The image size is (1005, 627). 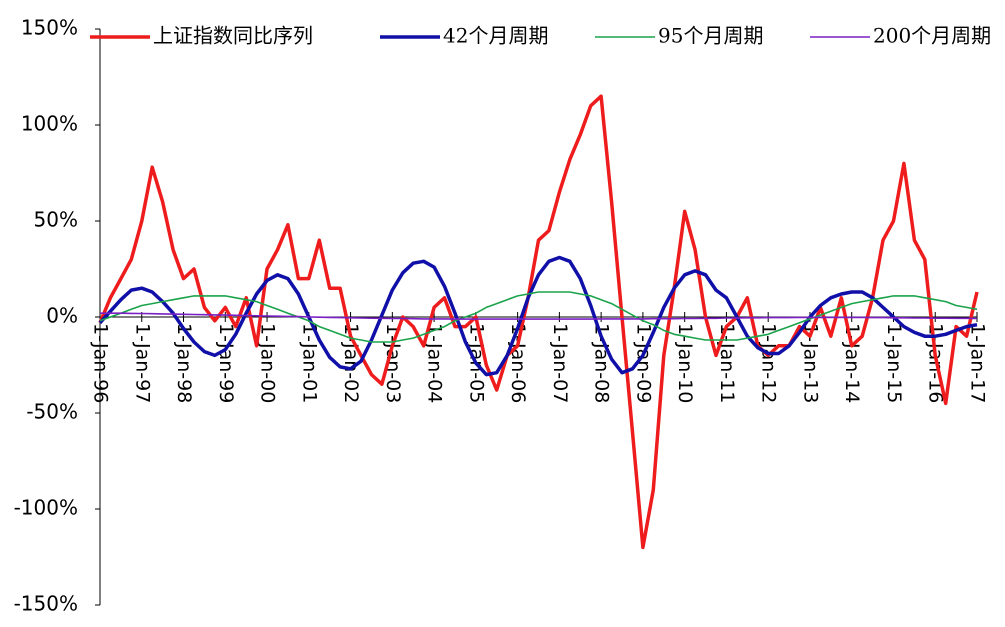 I want to click on y-tick-label: 100%, so click(x=49, y=124).